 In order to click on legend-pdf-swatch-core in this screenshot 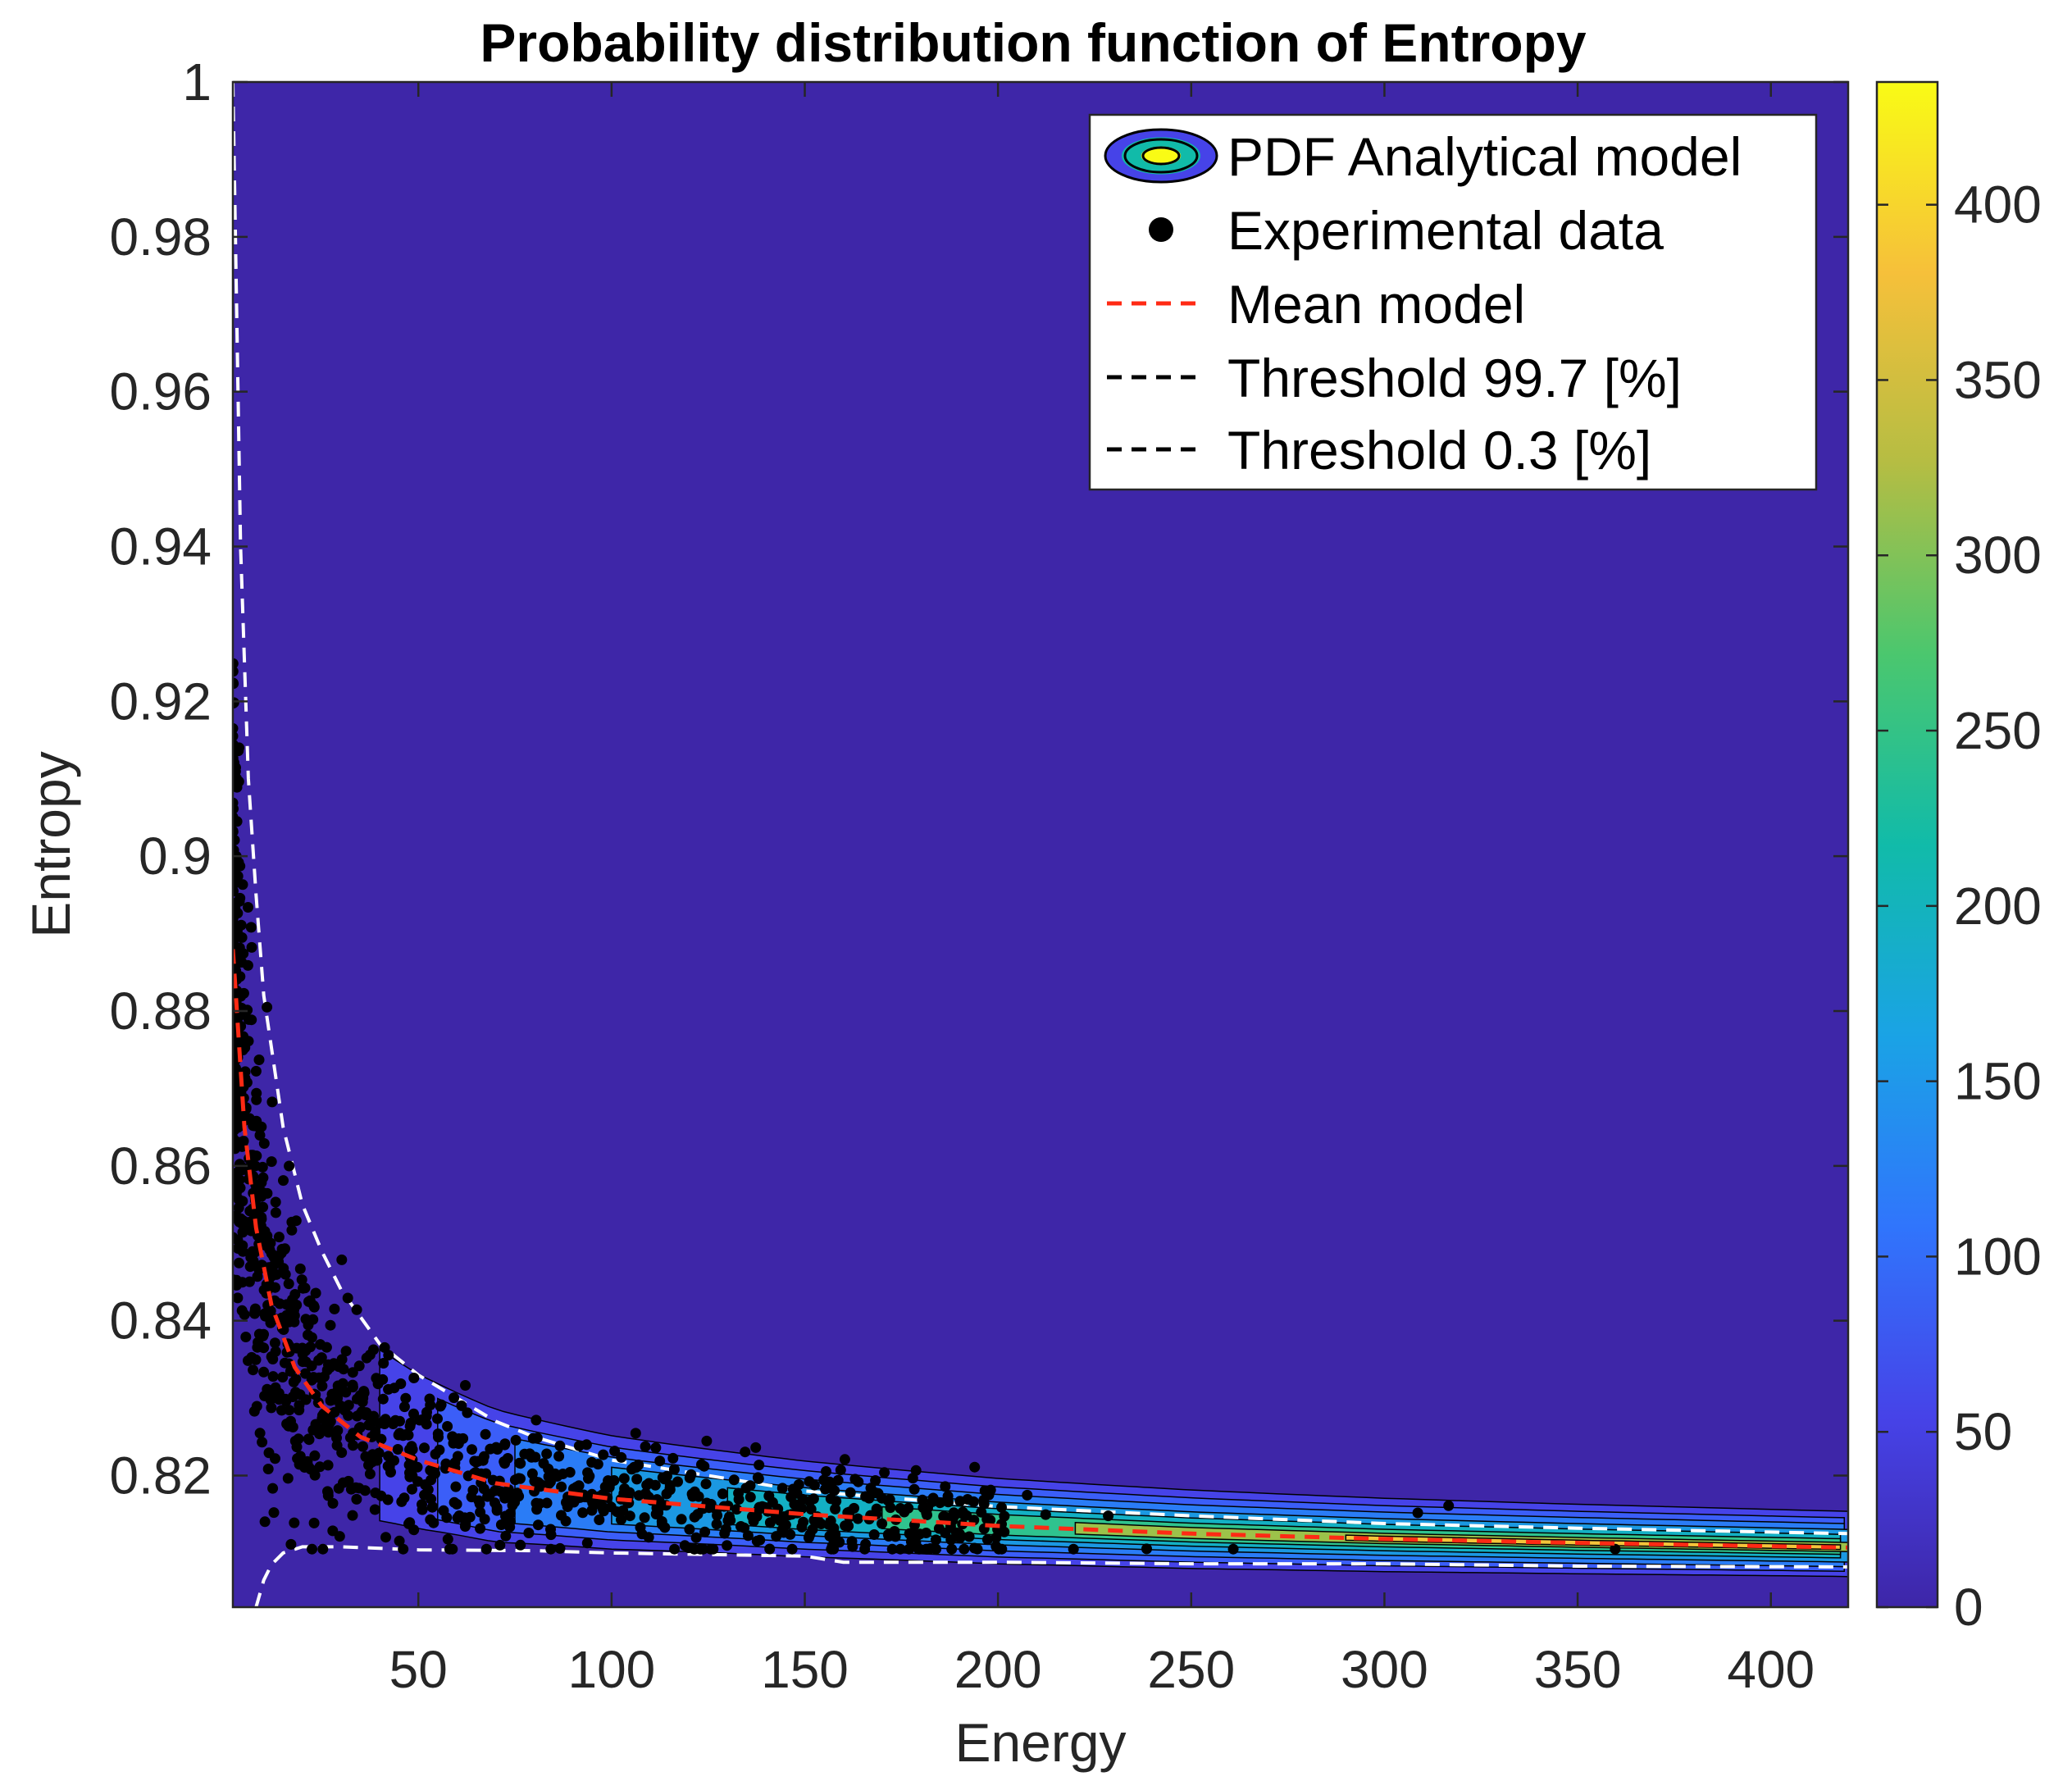, I will do `click(1161, 156)`.